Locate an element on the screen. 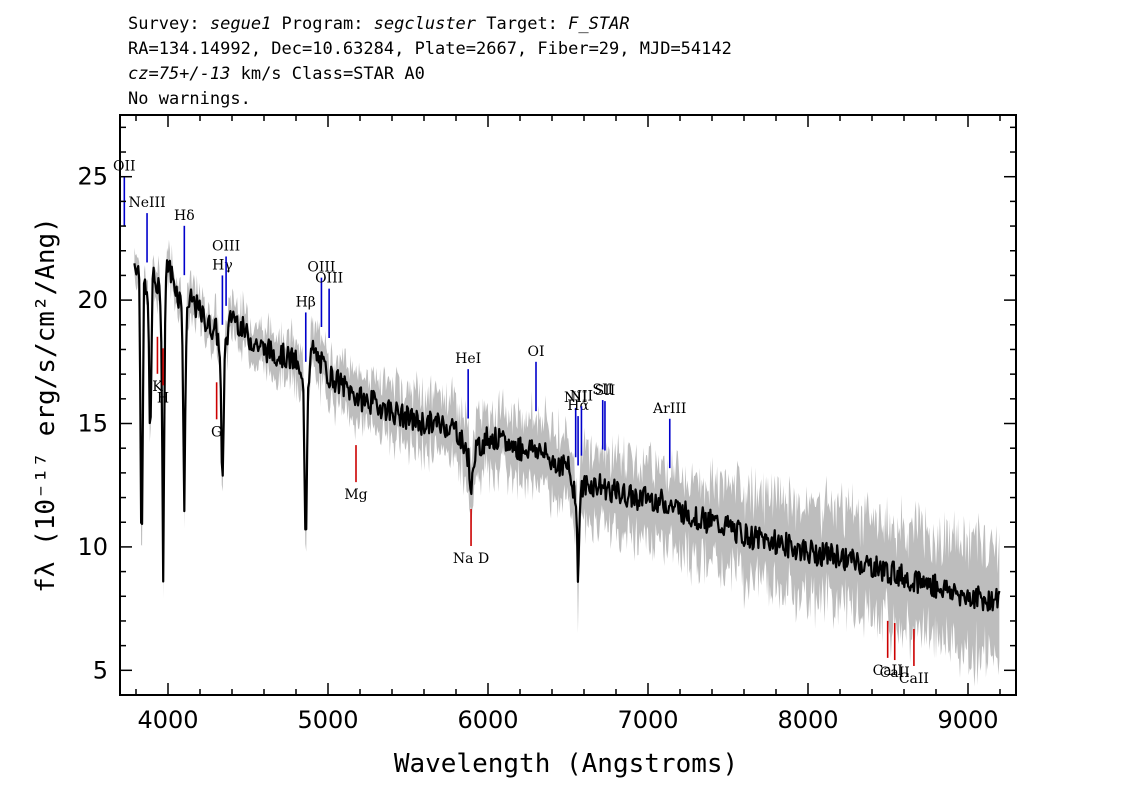 This screenshot has width=1134, height=810. absorption-line-label: Mg is located at coordinates (355, 495).